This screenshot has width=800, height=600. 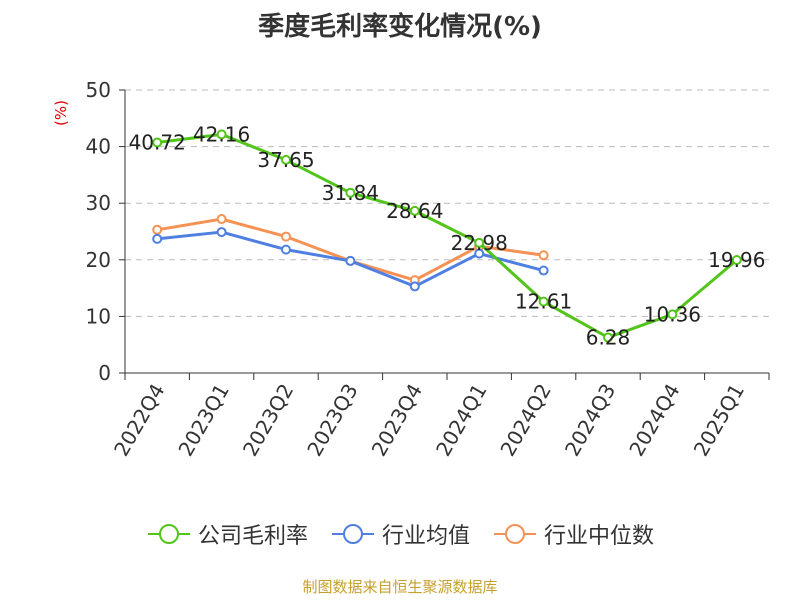 I want to click on y-tick-label: 0, so click(x=104, y=373).